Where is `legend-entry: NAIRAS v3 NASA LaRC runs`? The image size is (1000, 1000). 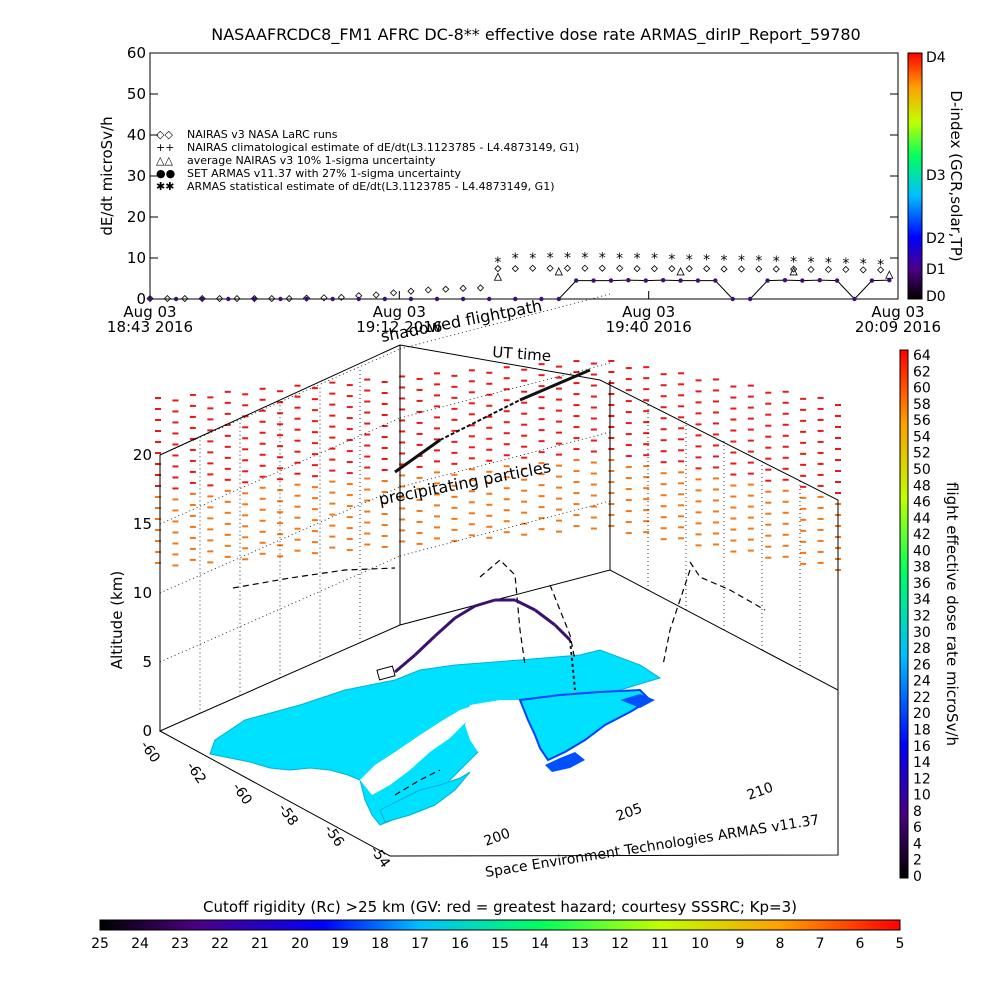 legend-entry: NAIRAS v3 NASA LaRC runs is located at coordinates (262, 134).